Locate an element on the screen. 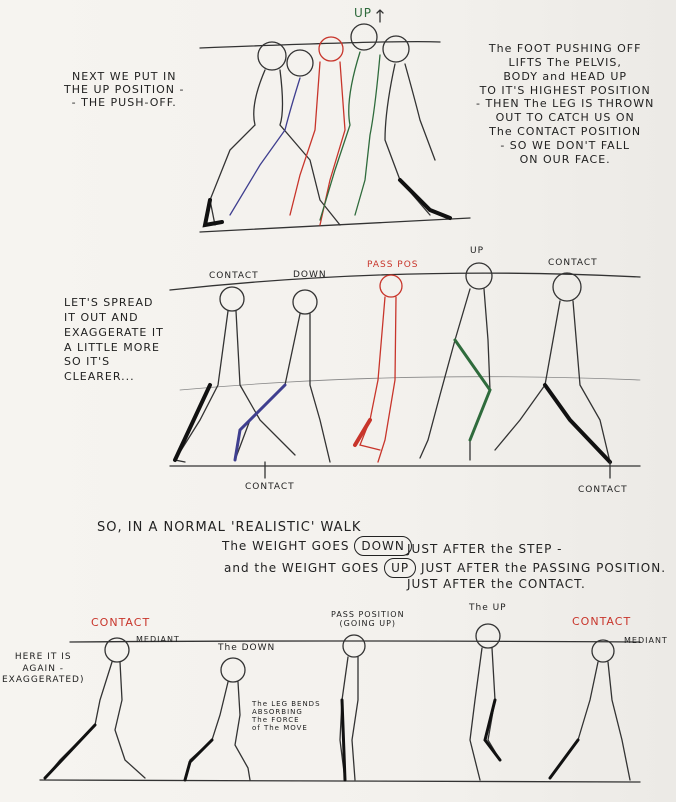  after-passing: JUST AFTER the PASSING POSITION. is located at coordinates (543, 568).